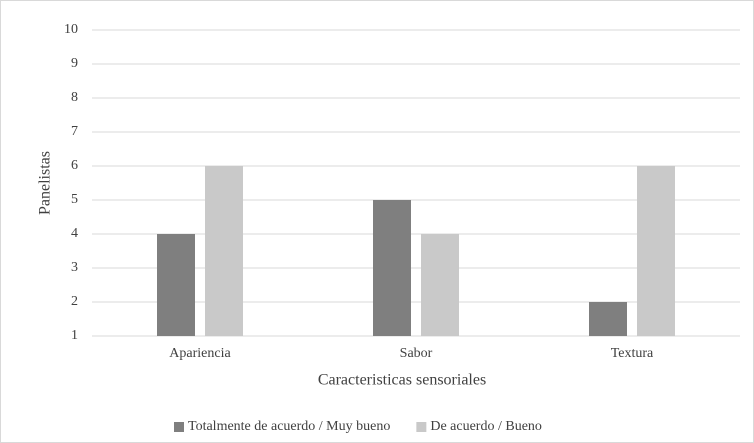  Describe the element at coordinates (200, 353) in the screenshot. I see `x-tick-label: Apariencia` at that location.